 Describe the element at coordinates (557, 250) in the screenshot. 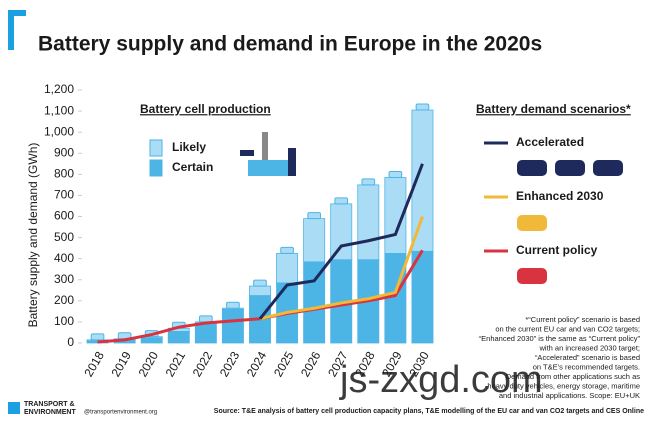

I see `legend-label: Current policy` at that location.